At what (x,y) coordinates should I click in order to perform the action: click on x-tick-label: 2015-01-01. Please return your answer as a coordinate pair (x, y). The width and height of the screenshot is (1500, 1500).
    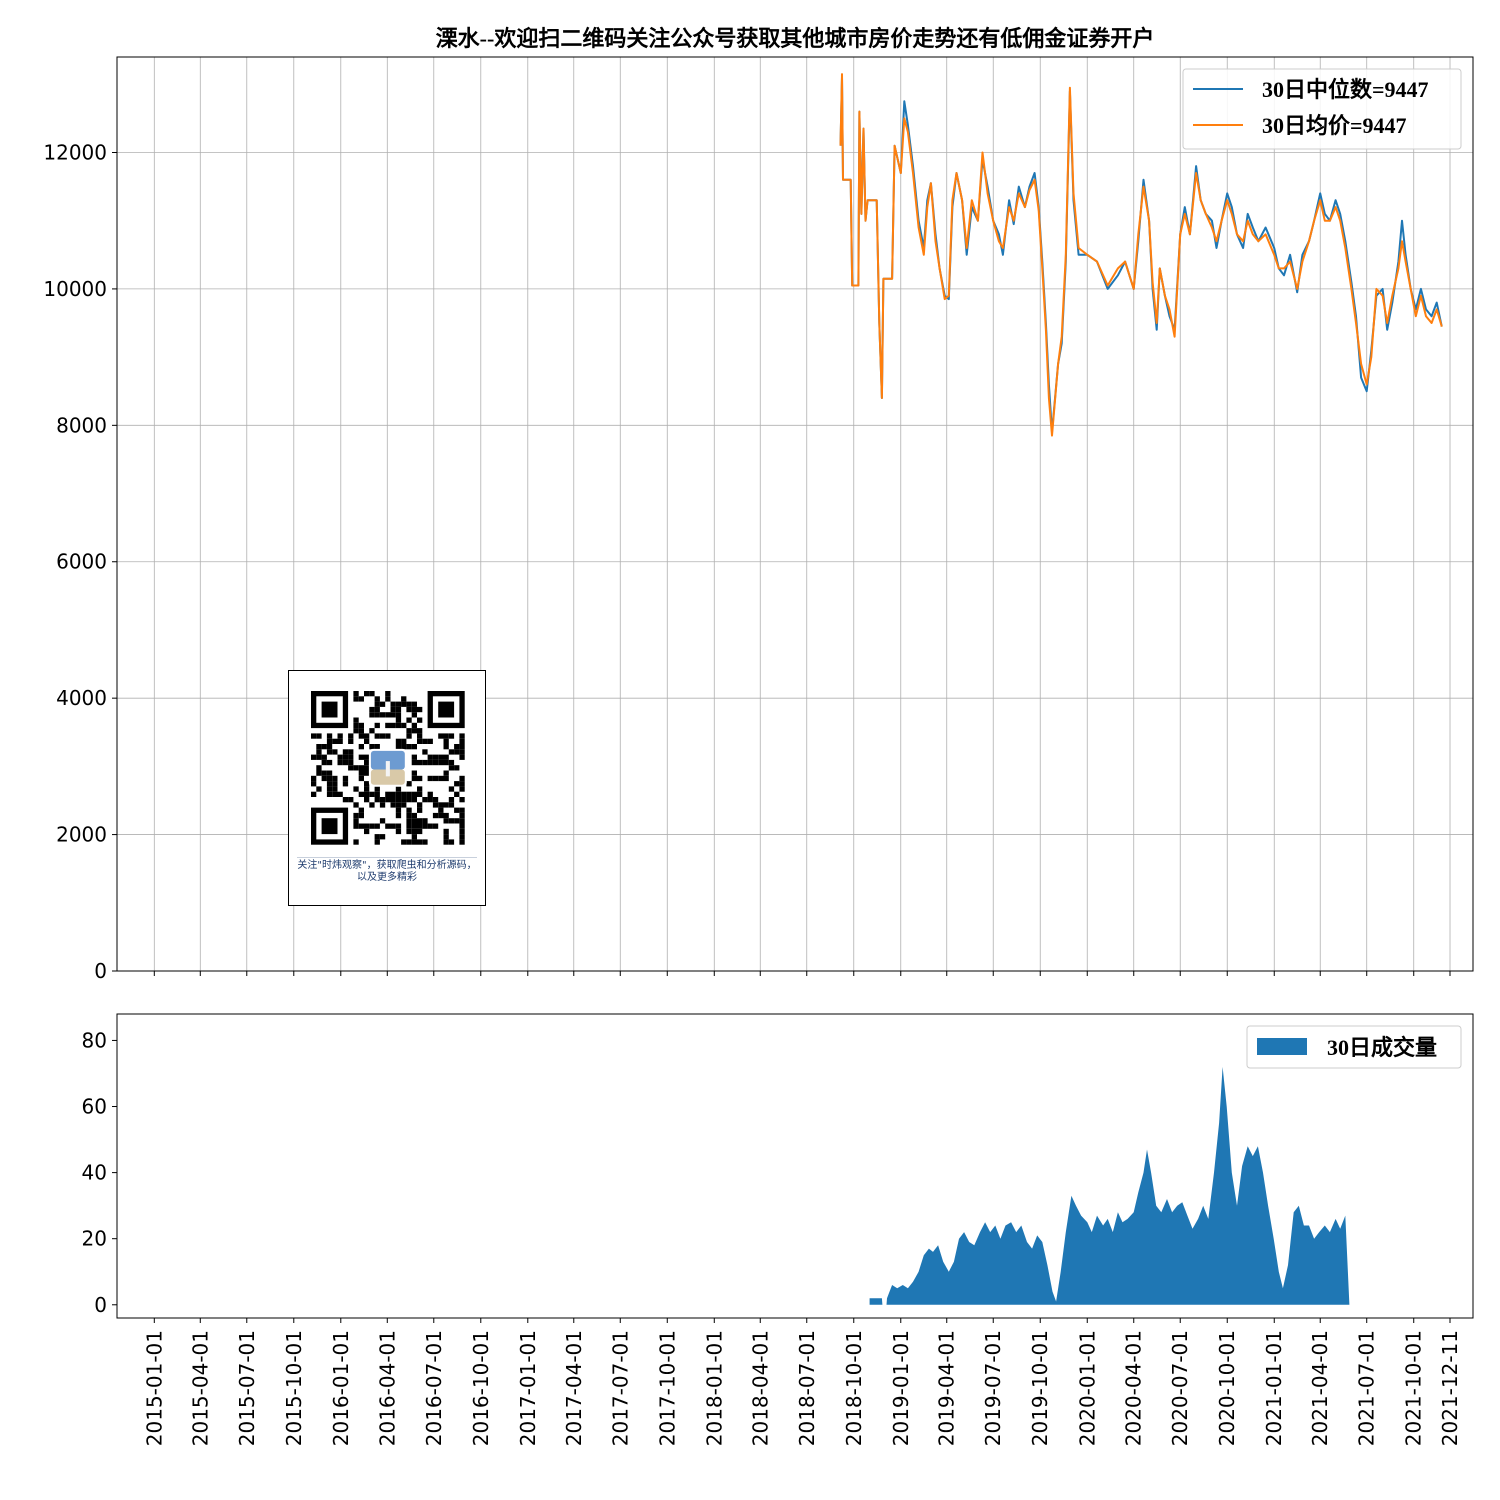
    Looking at the image, I should click on (154, 1388).